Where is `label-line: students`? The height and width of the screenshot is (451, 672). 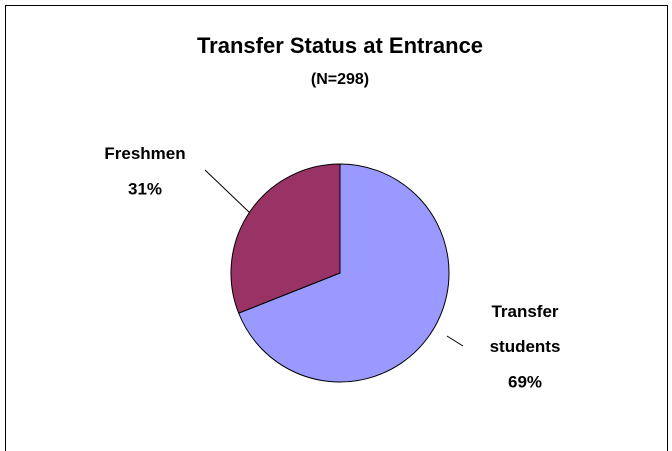 label-line: students is located at coordinates (525, 346).